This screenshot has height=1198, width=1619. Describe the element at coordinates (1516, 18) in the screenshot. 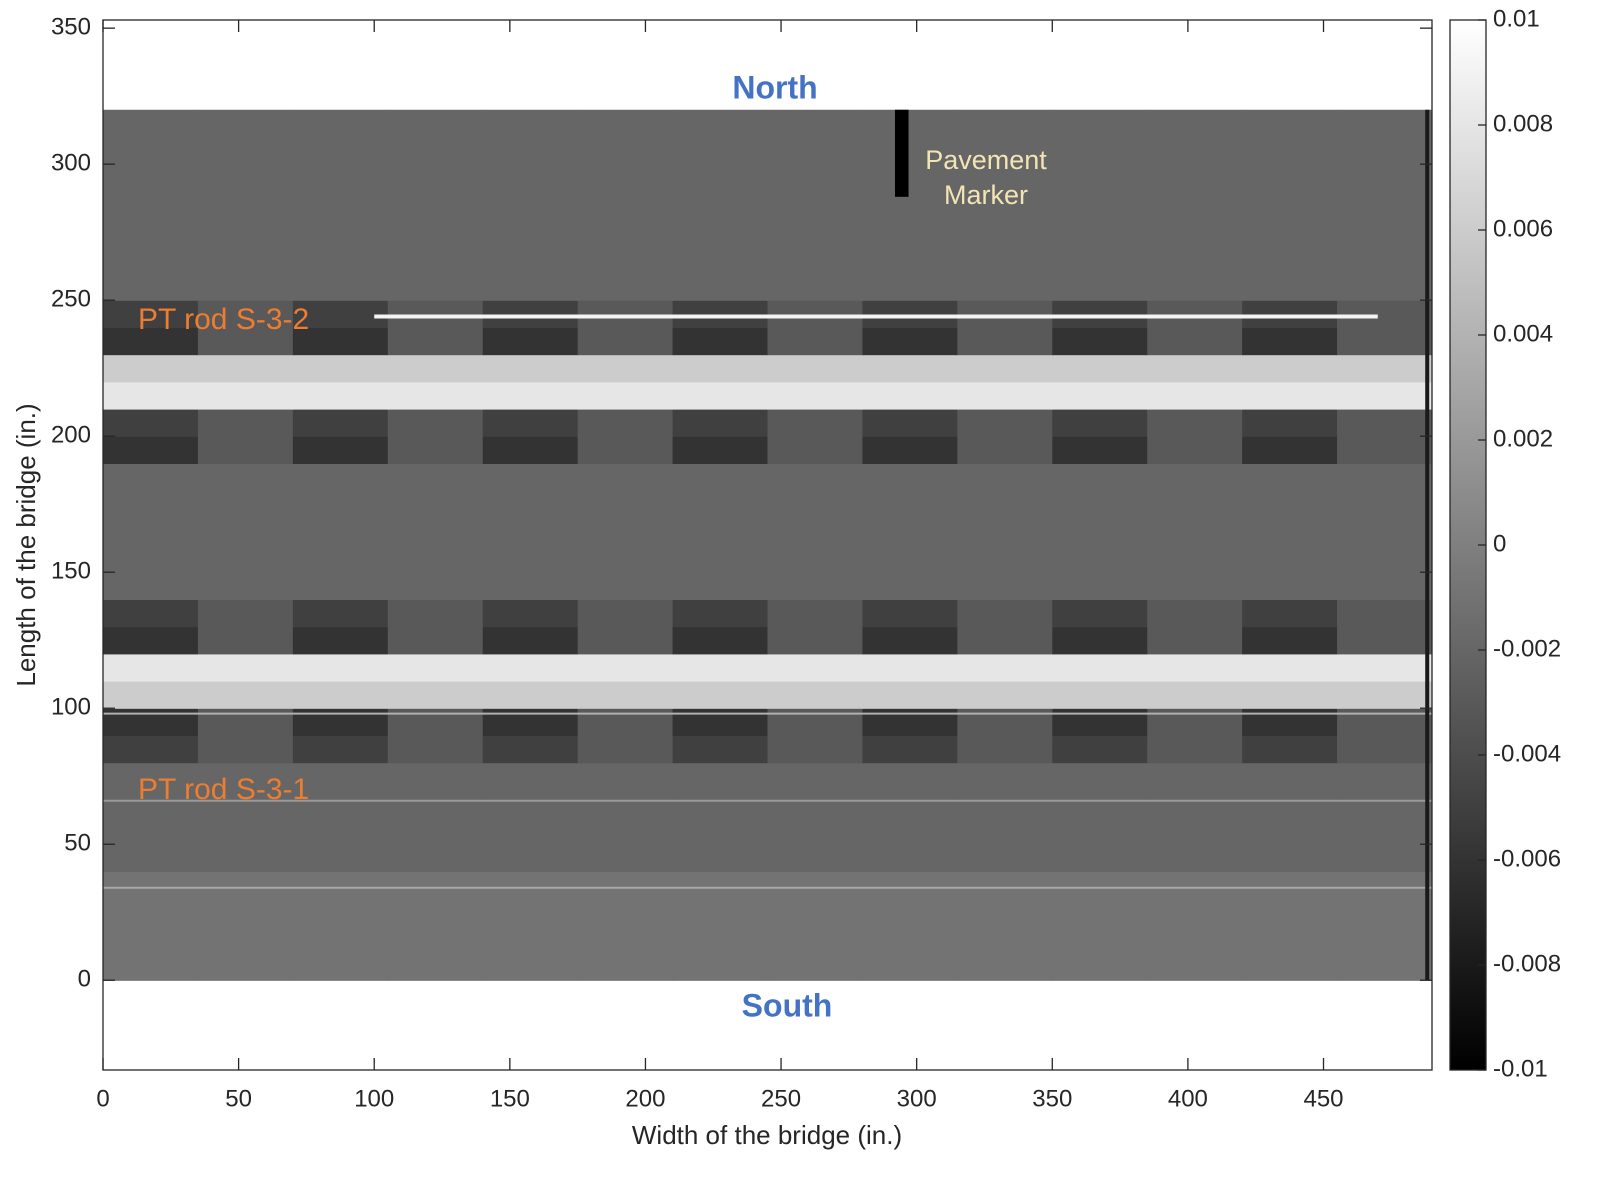

I see `colorbar-tick-label: 0.01` at that location.